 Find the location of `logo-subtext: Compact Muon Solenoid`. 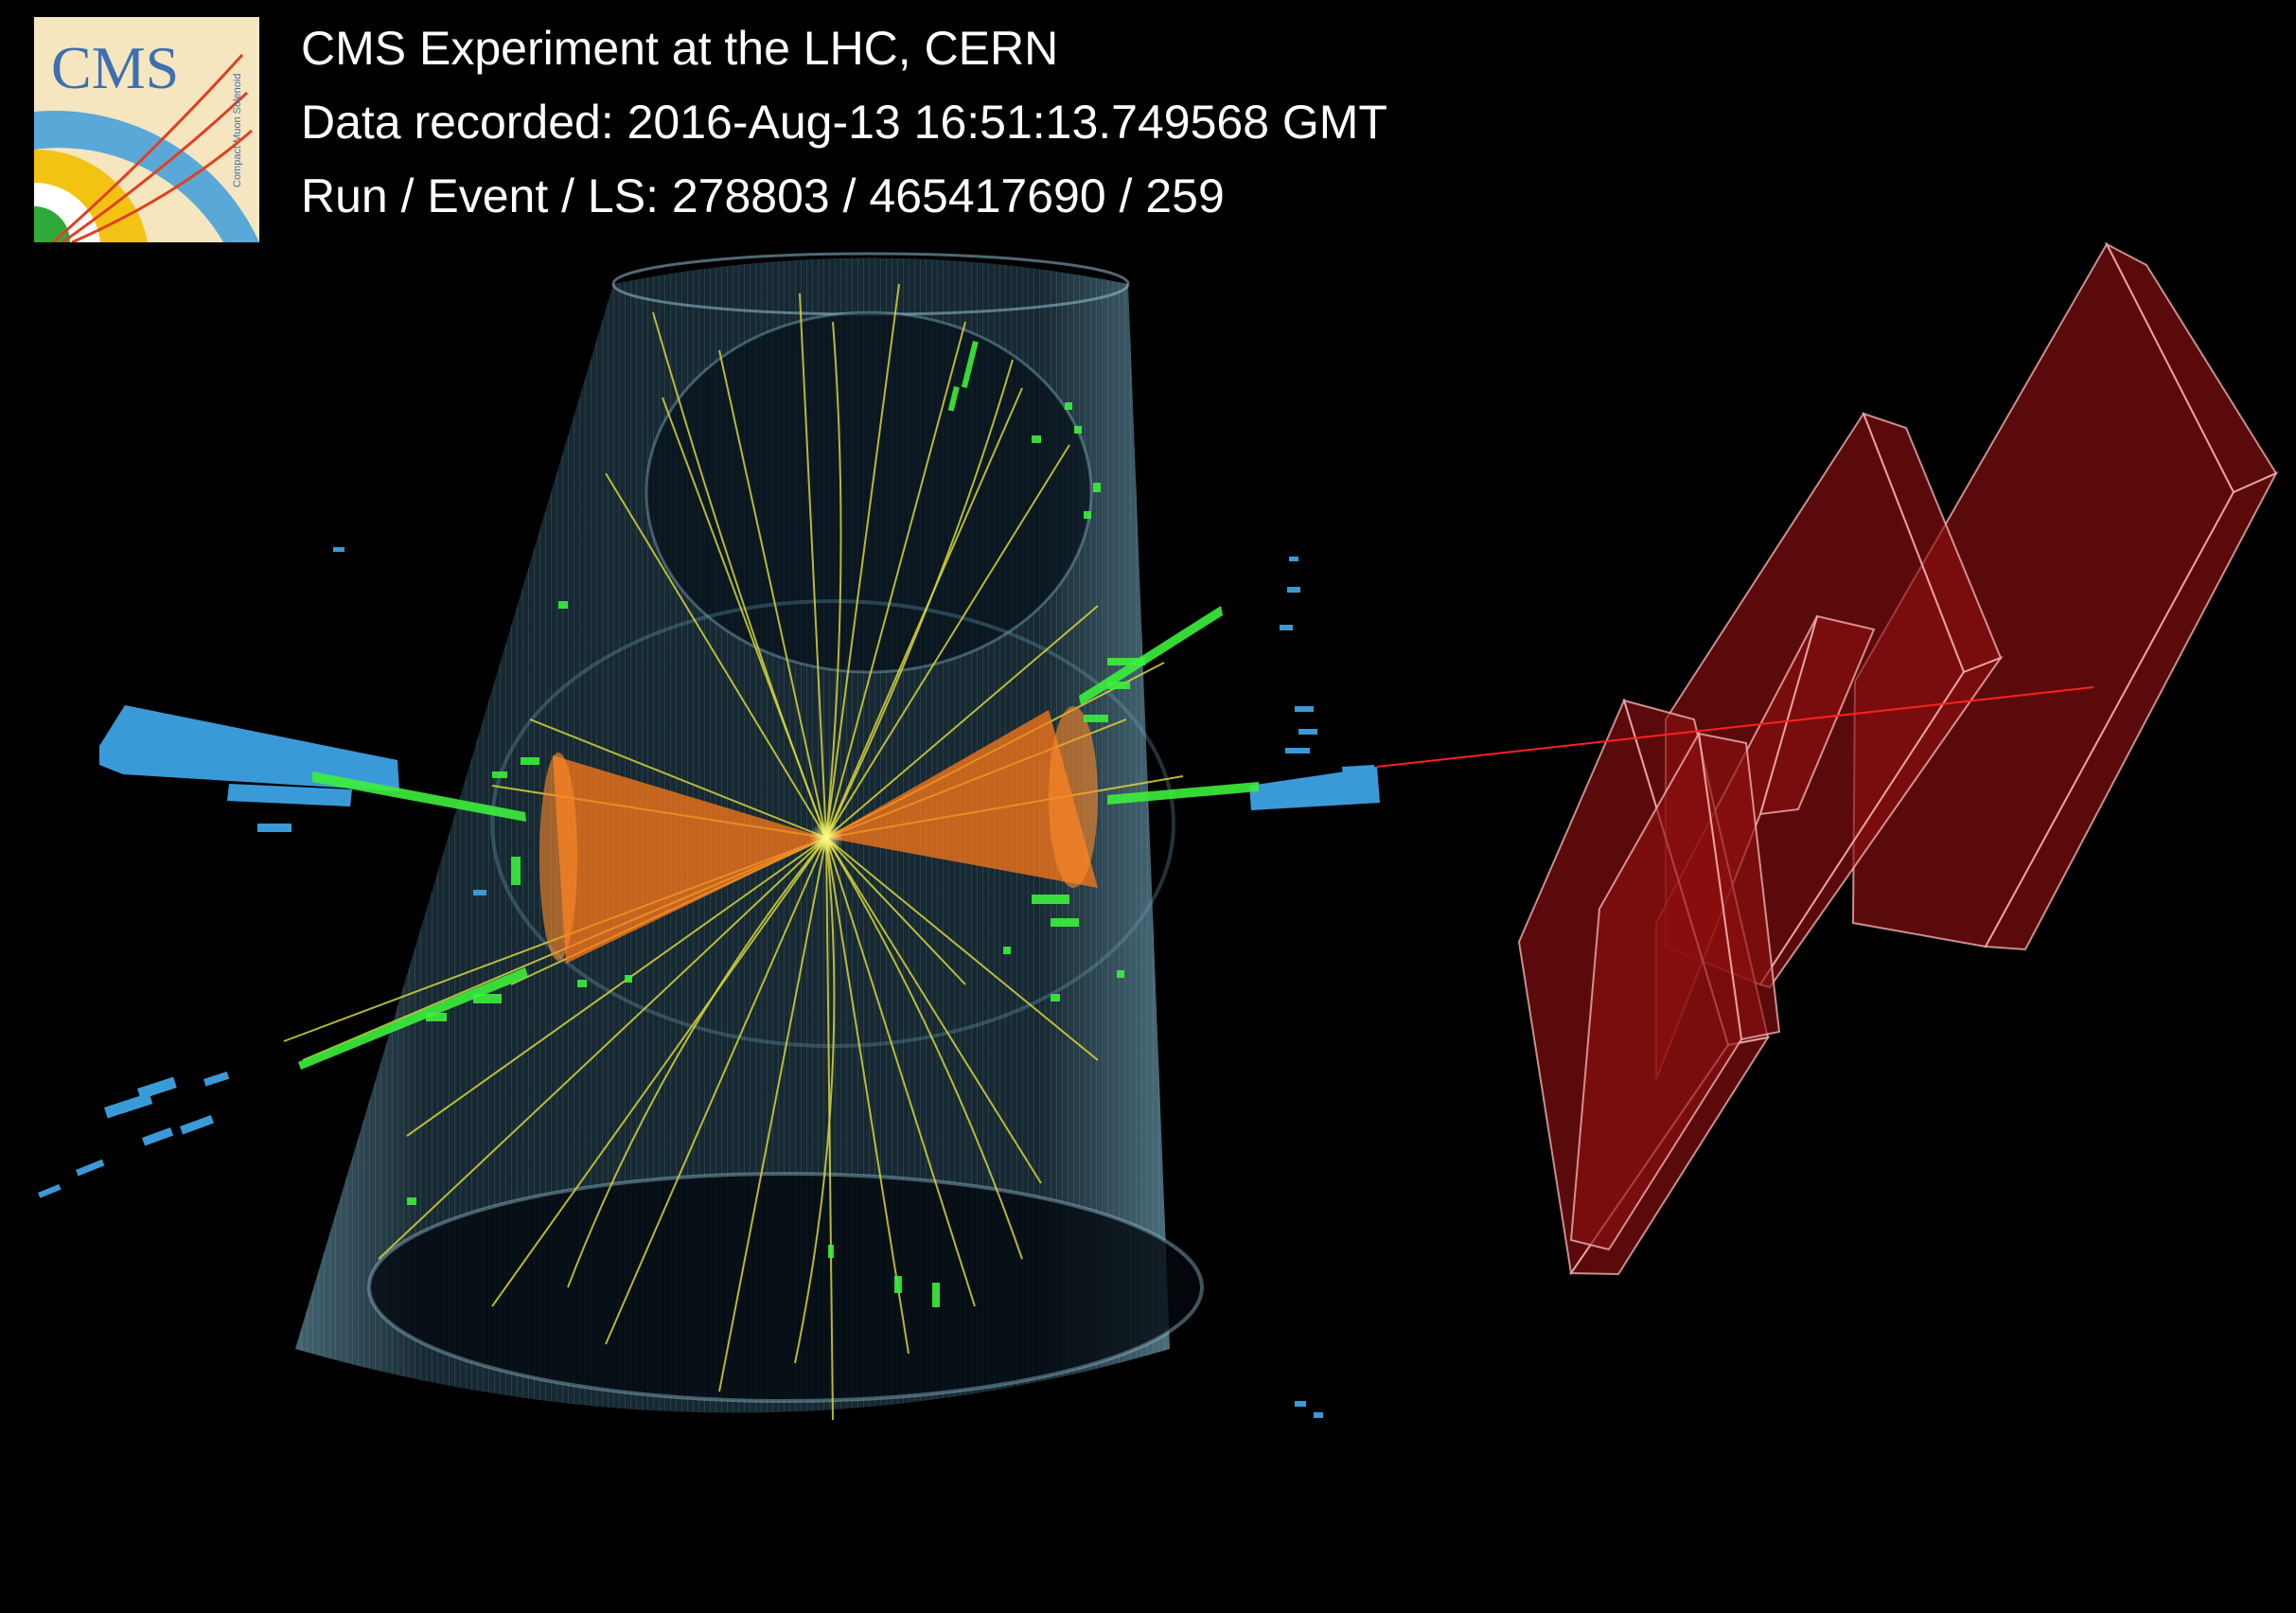

logo-subtext: Compact Muon Solenoid is located at coordinates (237, 130).